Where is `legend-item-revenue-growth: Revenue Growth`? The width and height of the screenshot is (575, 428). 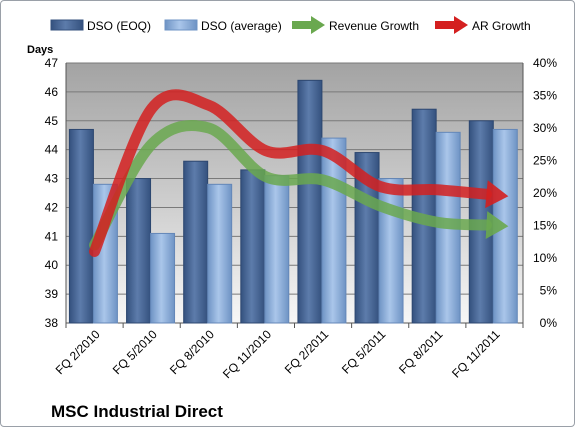 legend-item-revenue-growth: Revenue Growth is located at coordinates (355, 25).